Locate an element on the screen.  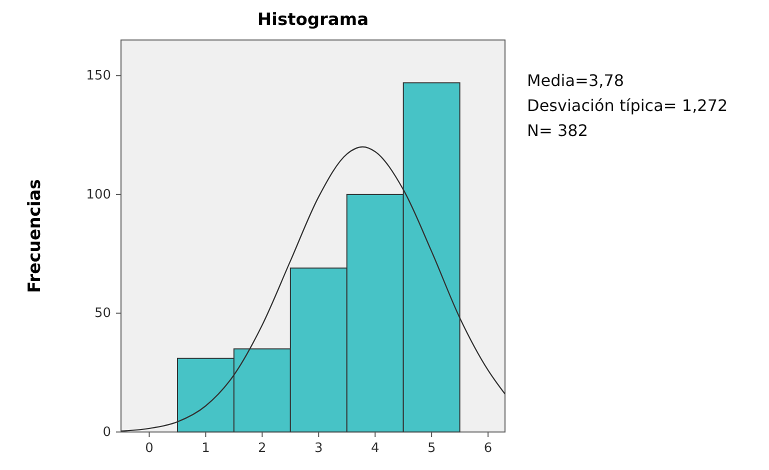
x-tick-label: 3 is located at coordinates (318, 448).